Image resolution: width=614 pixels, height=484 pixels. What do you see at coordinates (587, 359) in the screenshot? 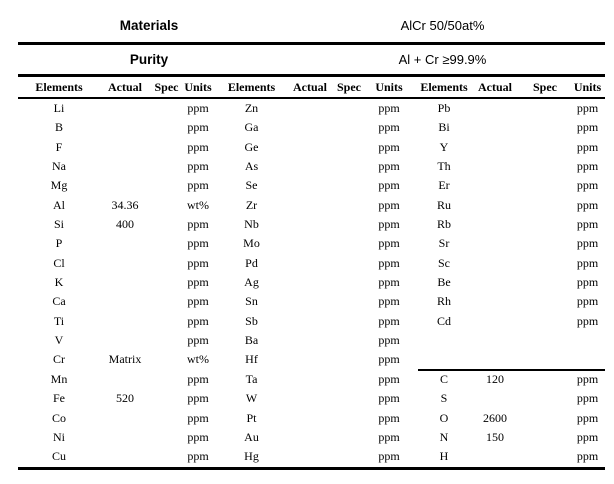
I see `cell-units` at bounding box center [587, 359].